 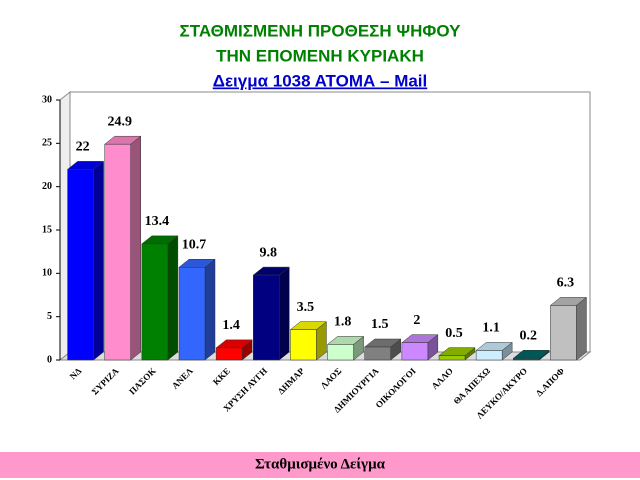 I want to click on y-tick-label: 25, so click(x=47, y=143).